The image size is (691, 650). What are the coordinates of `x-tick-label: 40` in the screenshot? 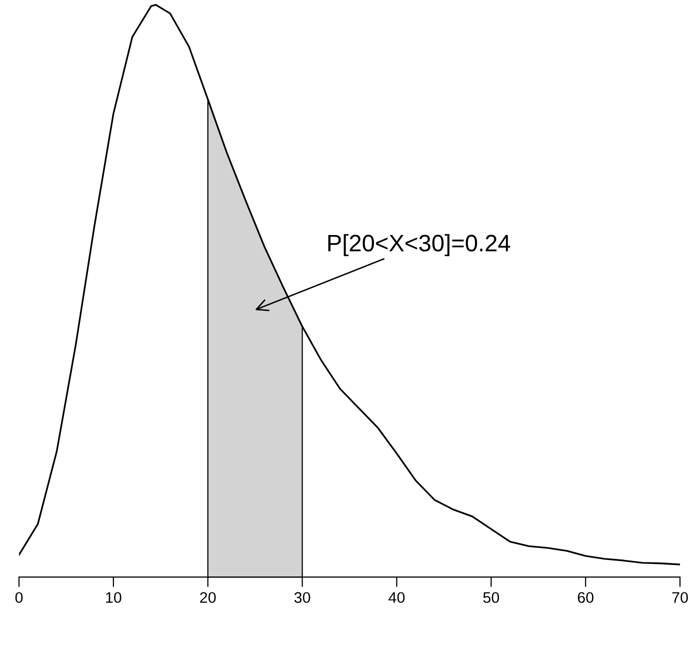 It's located at (396, 597).